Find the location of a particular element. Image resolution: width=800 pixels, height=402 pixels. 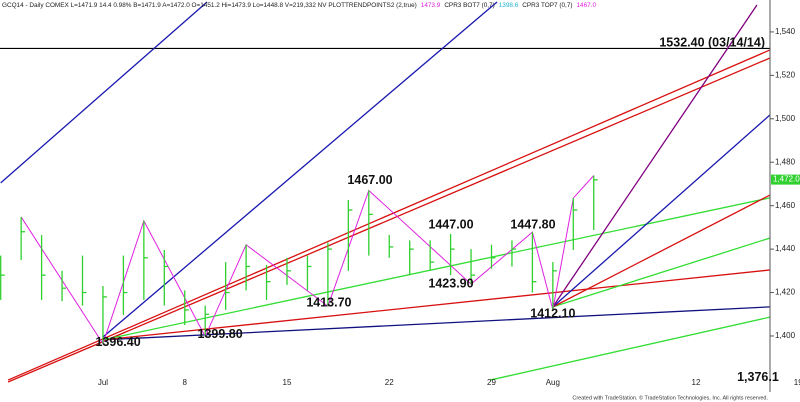

price-annotation: 1423.90 is located at coordinates (450, 283).